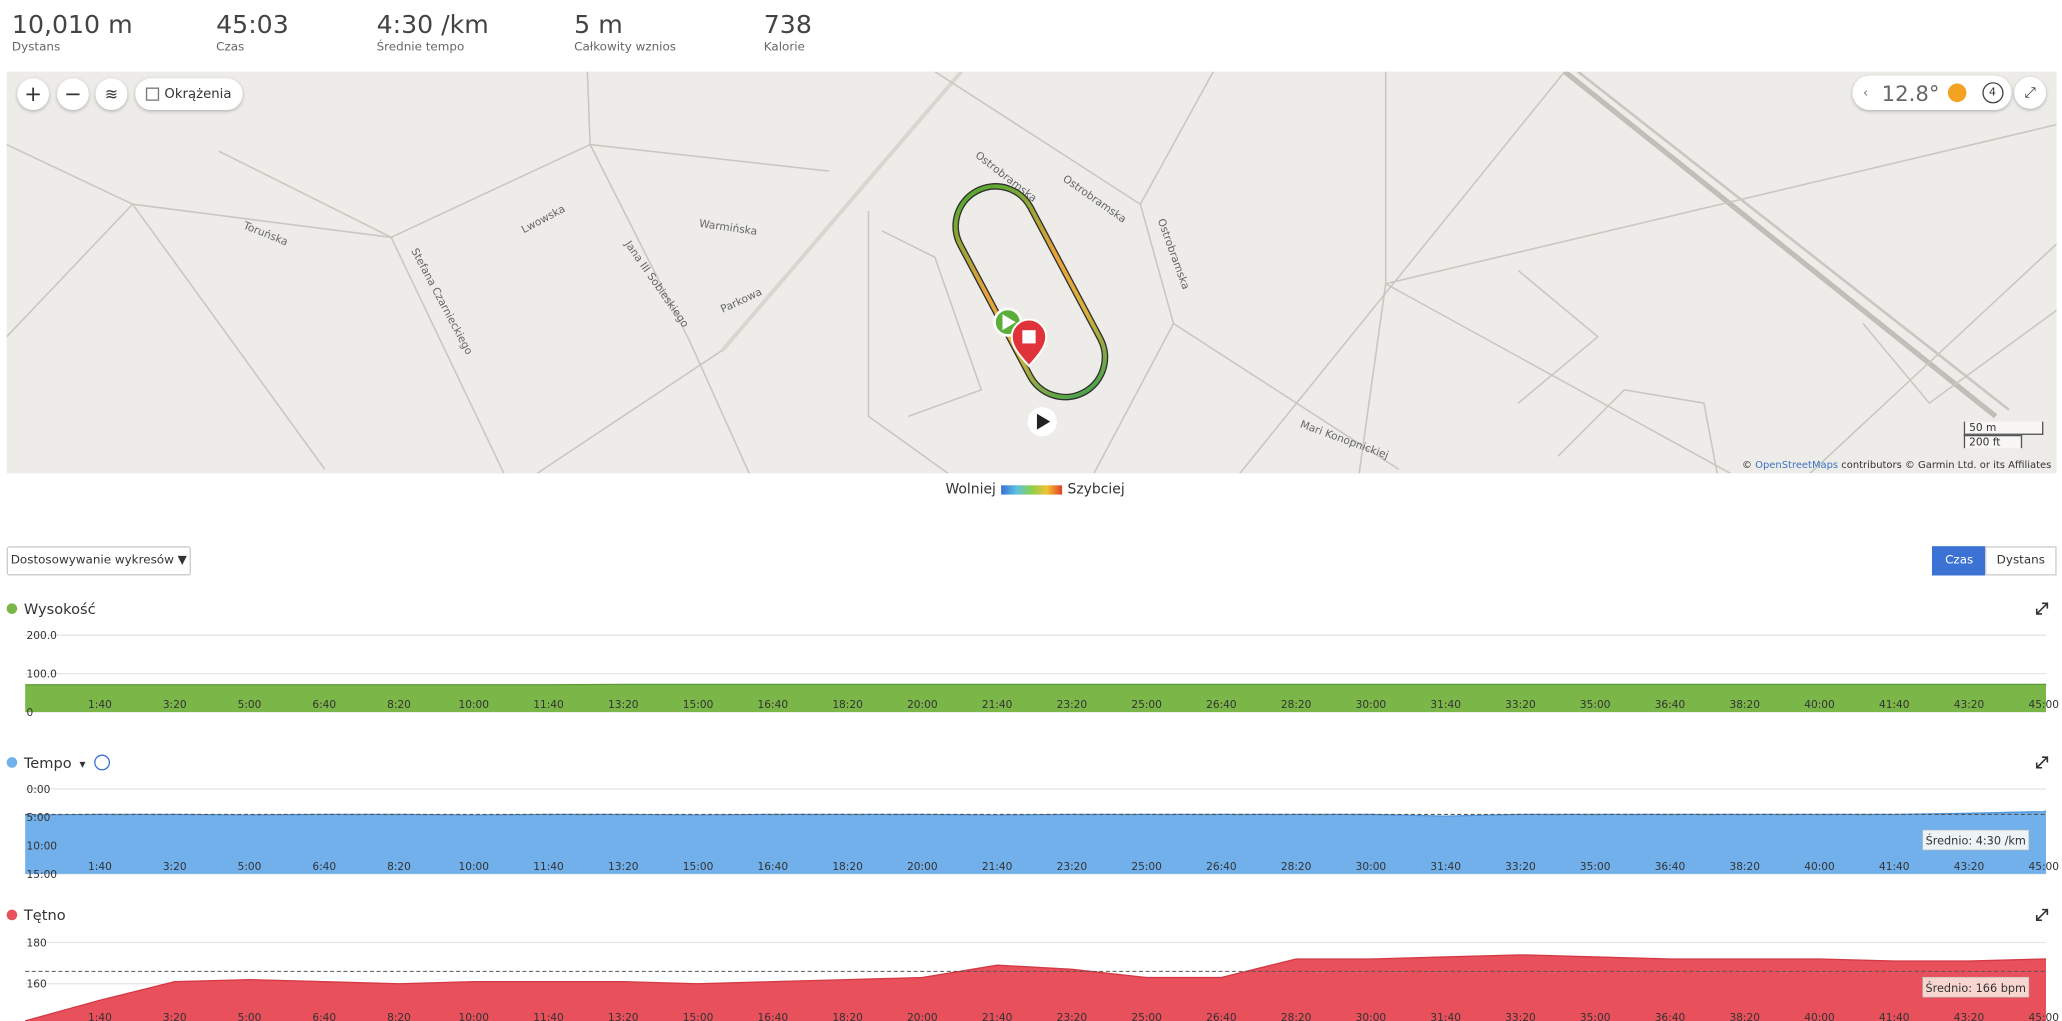  What do you see at coordinates (189, 94) in the screenshot?
I see `laps-toggle: Okrążenia` at bounding box center [189, 94].